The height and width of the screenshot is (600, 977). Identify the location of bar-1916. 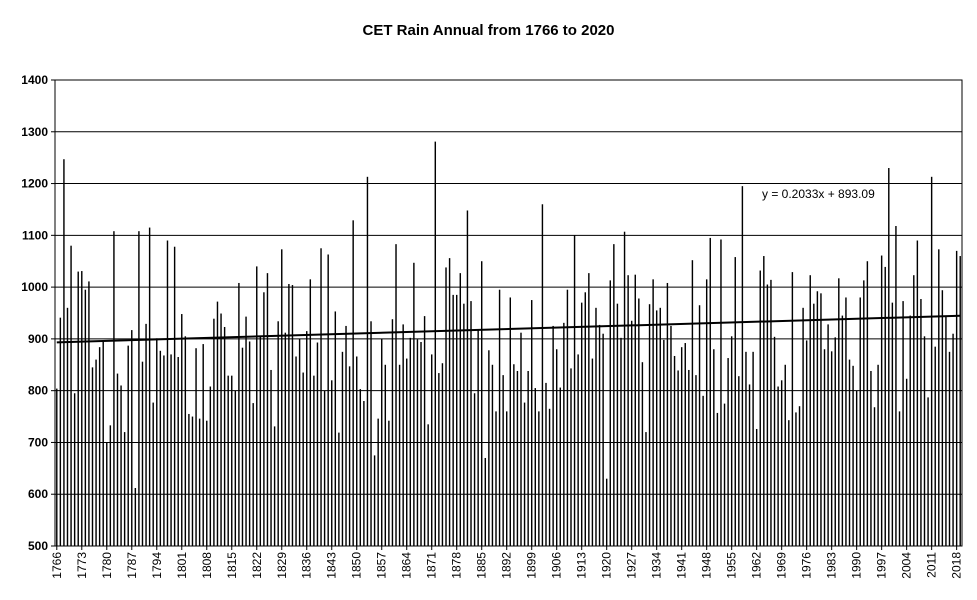
(592, 452).